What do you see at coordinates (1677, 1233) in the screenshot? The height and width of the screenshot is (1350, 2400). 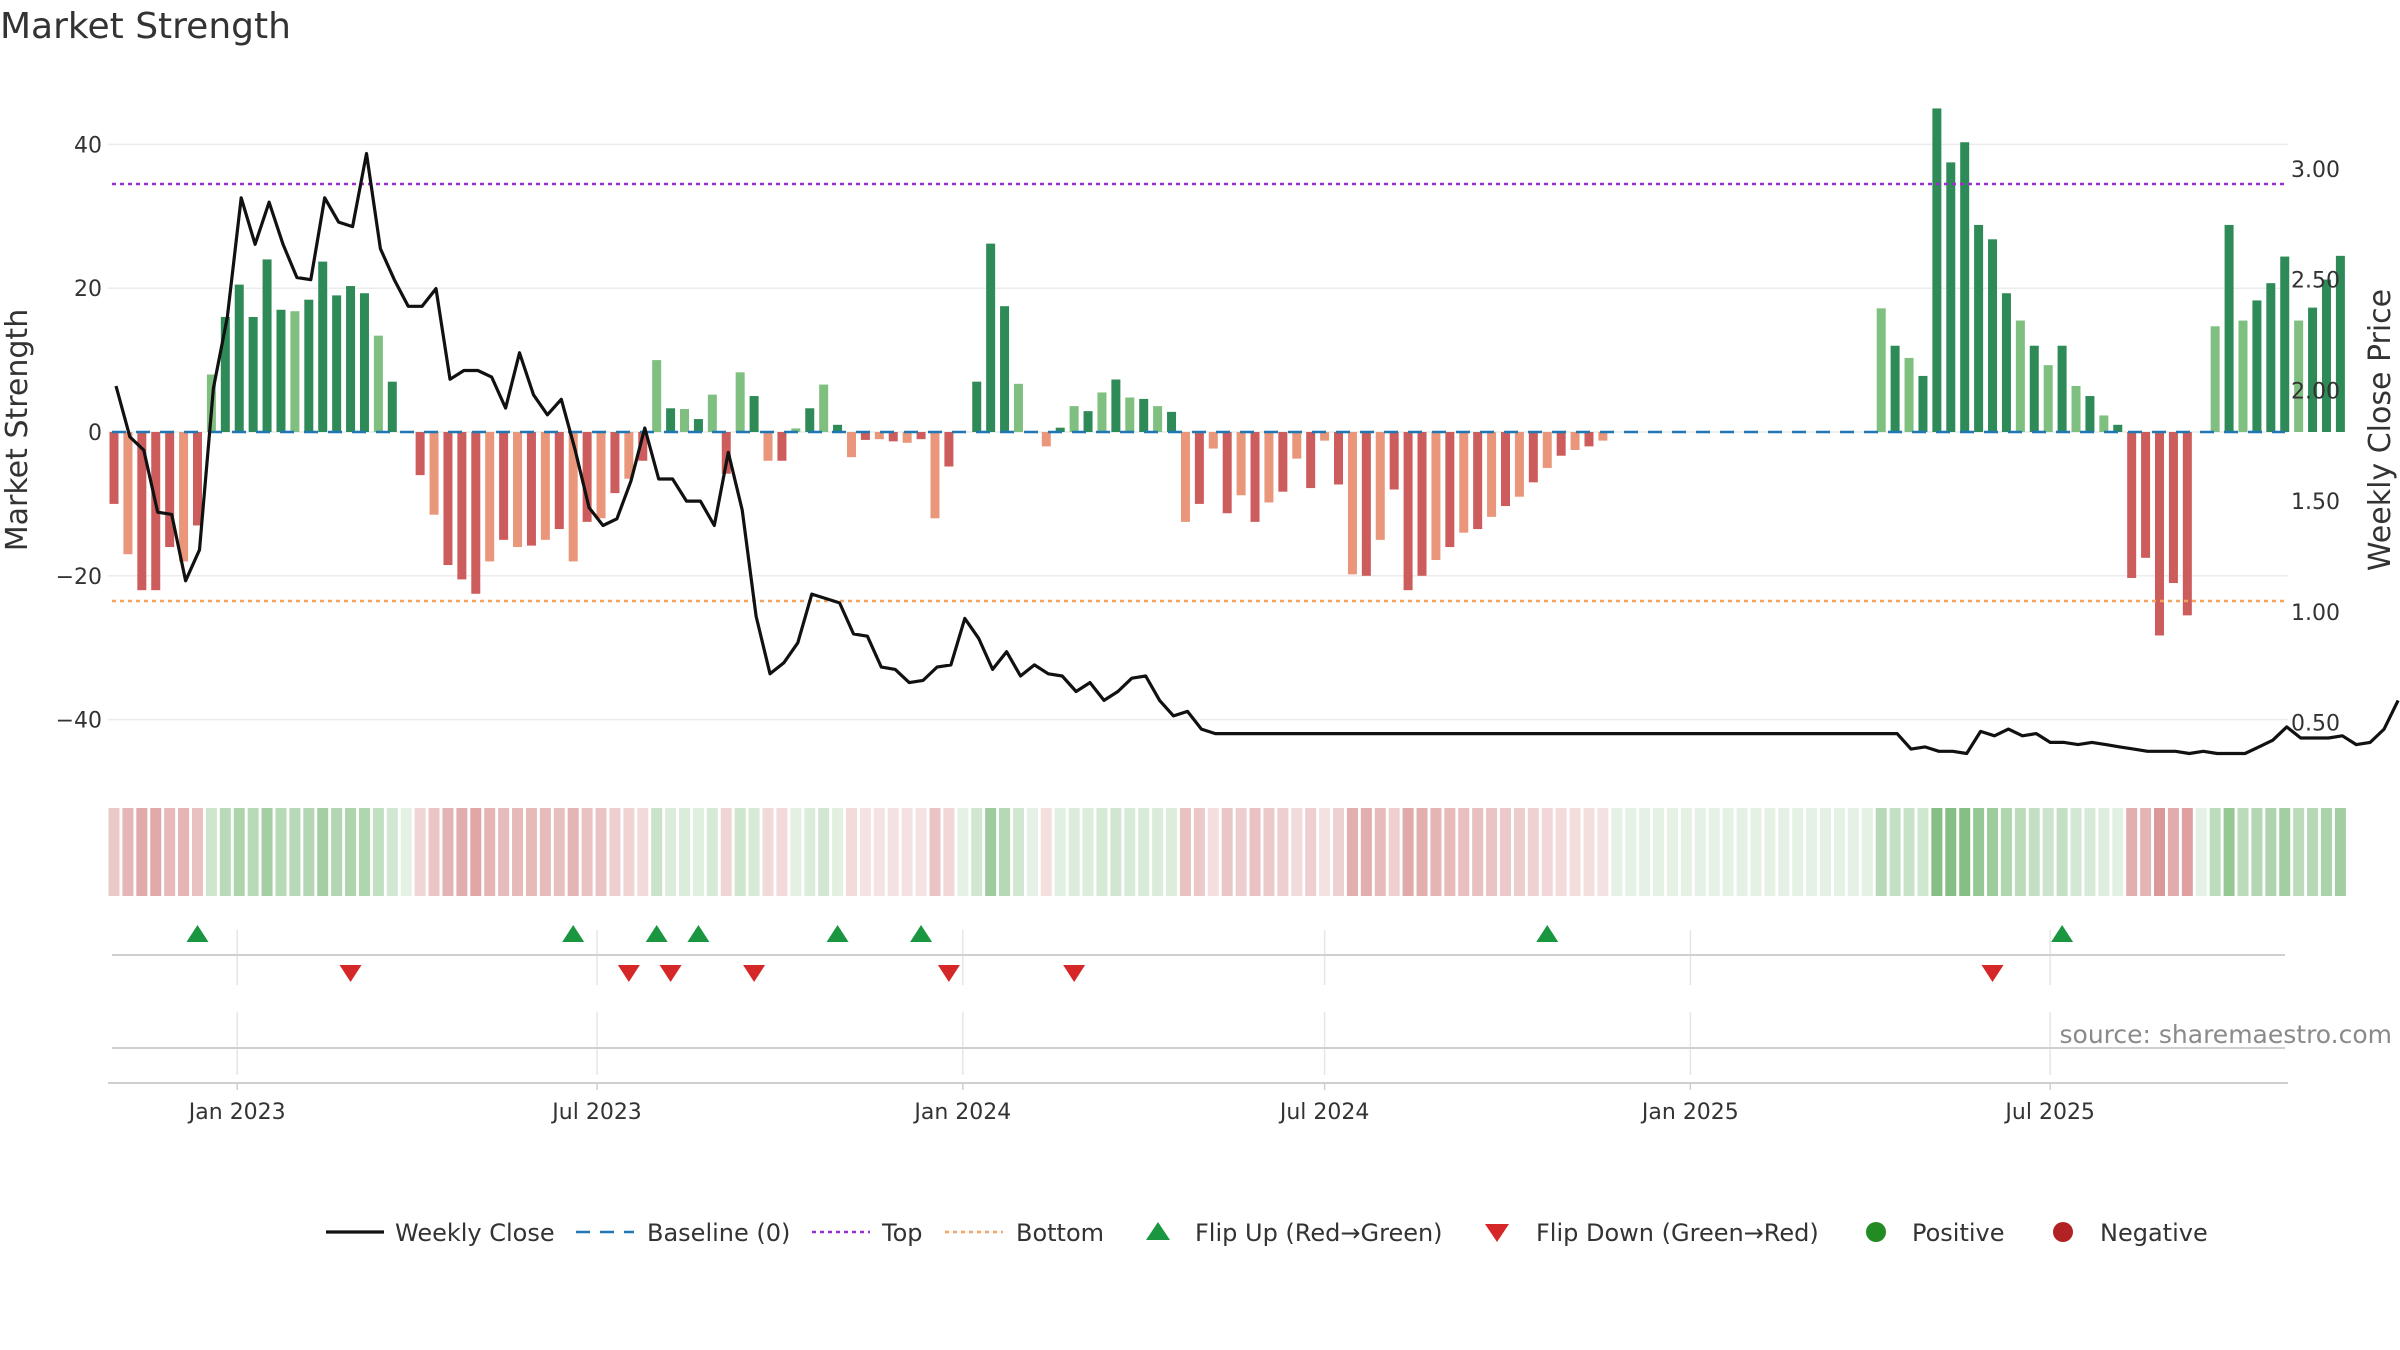 I see `legend-label-flip-down: Flip Down (Green→Red)` at bounding box center [1677, 1233].